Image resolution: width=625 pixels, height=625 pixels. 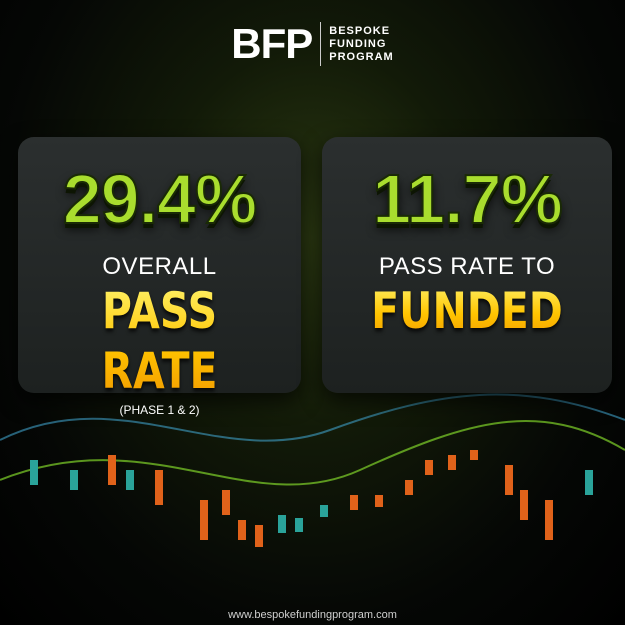 What do you see at coordinates (159, 341) in the screenshot?
I see `stat-highlight: PASS RATE` at bounding box center [159, 341].